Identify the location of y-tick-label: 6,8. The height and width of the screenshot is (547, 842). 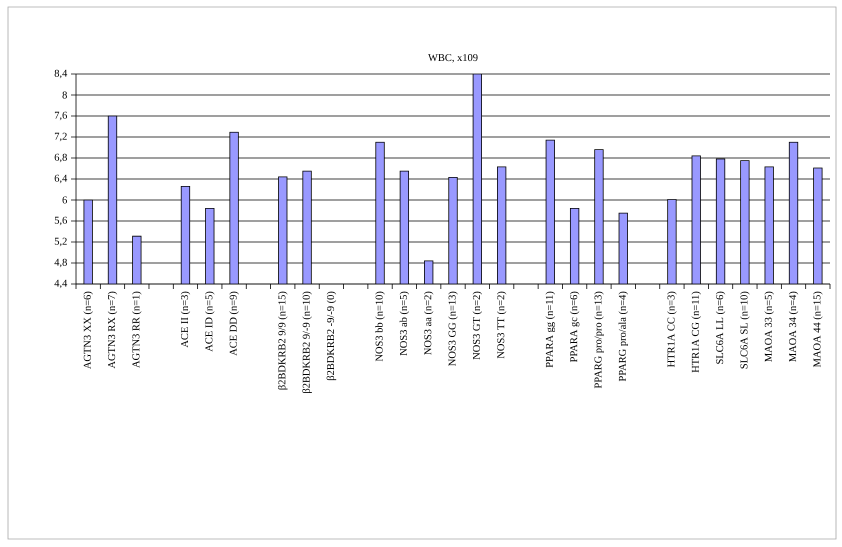
(60, 158).